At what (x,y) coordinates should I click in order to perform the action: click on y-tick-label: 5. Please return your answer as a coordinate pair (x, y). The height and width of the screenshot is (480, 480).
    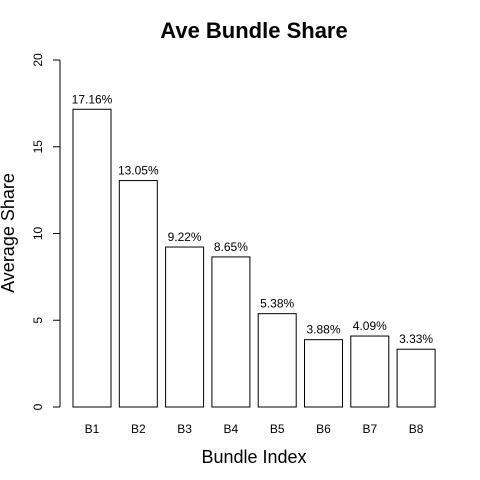
    Looking at the image, I should click on (38, 320).